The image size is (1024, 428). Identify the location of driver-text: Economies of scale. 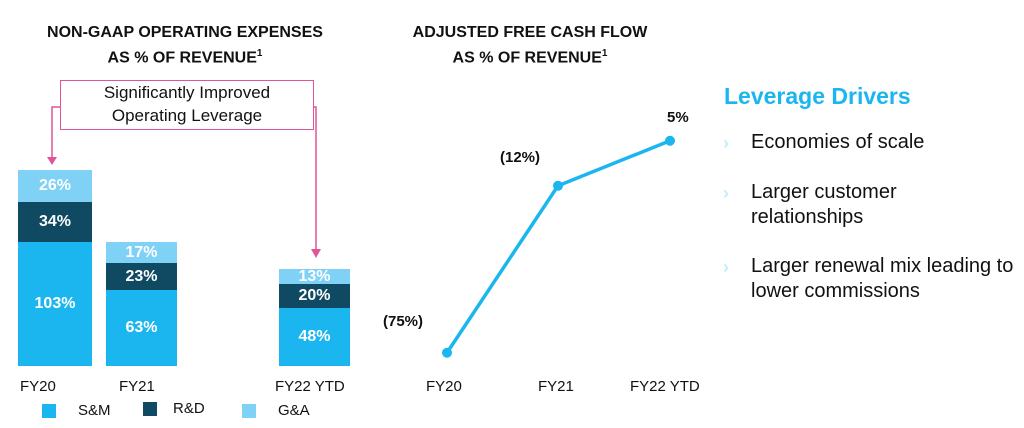
(838, 142).